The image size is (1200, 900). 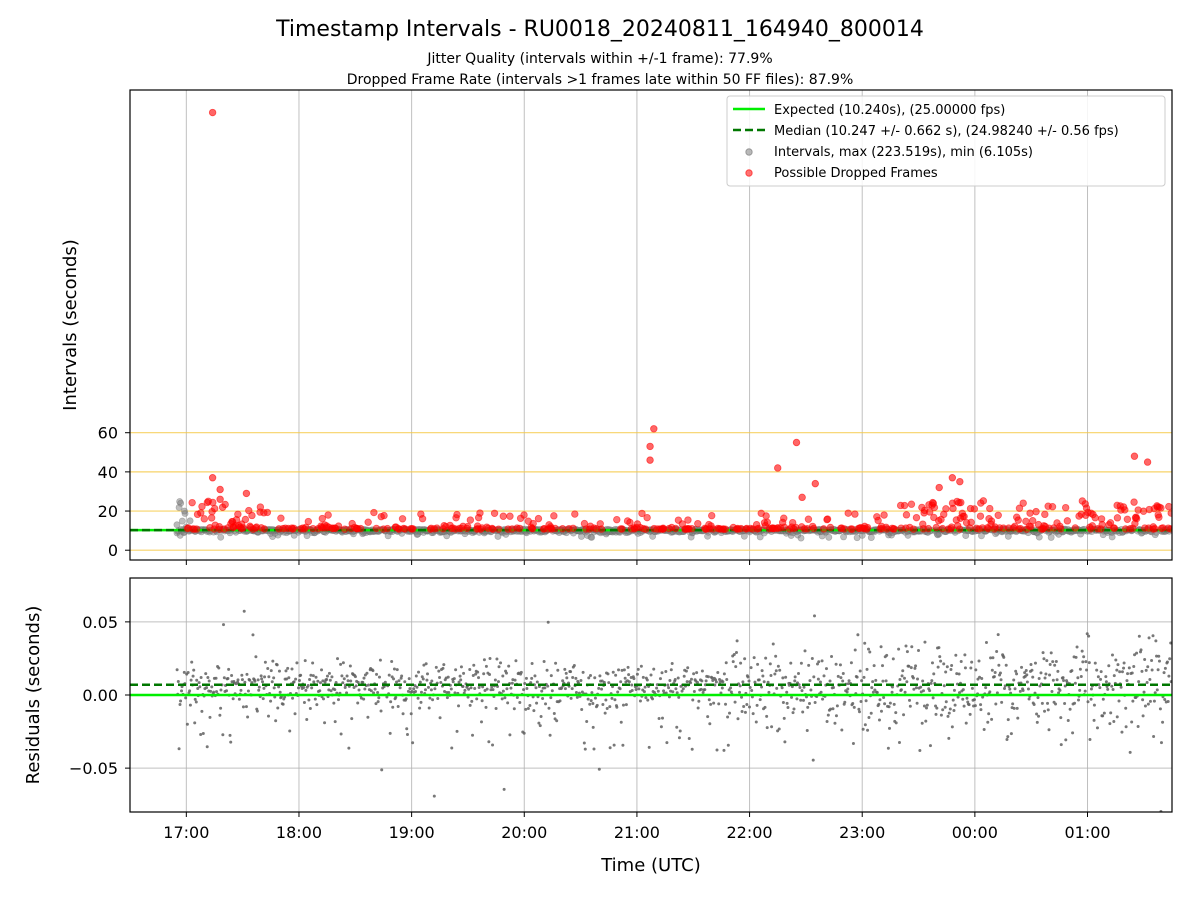 I want to click on legend-dropped-marker, so click(x=749, y=173).